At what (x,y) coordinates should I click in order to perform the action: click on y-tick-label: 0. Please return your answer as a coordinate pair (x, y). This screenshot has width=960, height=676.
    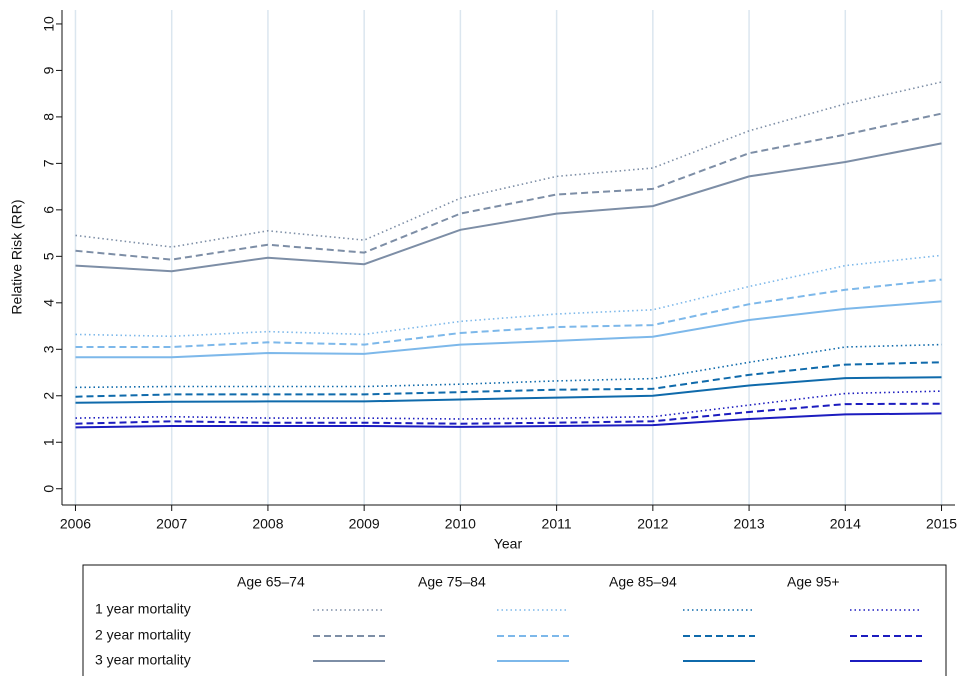
    Looking at the image, I should click on (49, 489).